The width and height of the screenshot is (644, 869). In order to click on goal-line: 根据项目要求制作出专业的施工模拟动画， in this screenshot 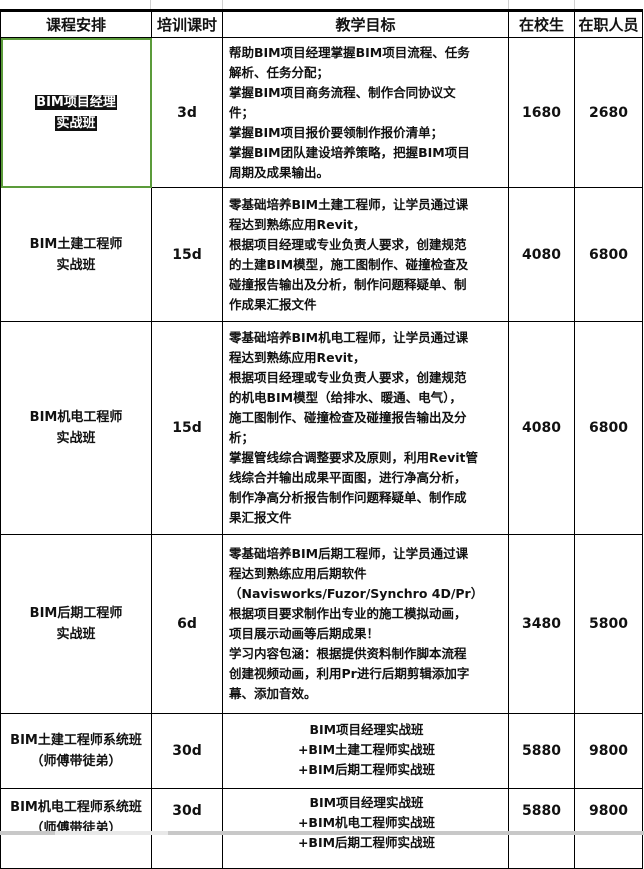, I will do `click(348, 613)`.